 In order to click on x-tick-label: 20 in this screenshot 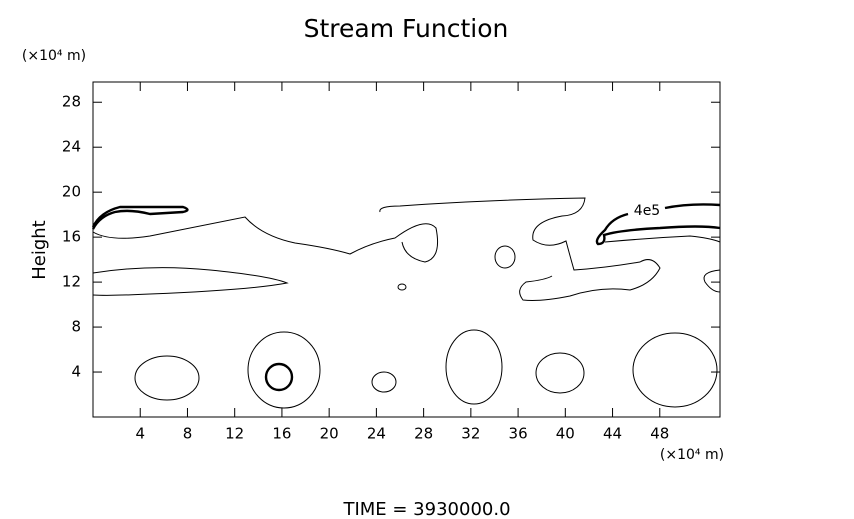, I will do `click(329, 434)`.